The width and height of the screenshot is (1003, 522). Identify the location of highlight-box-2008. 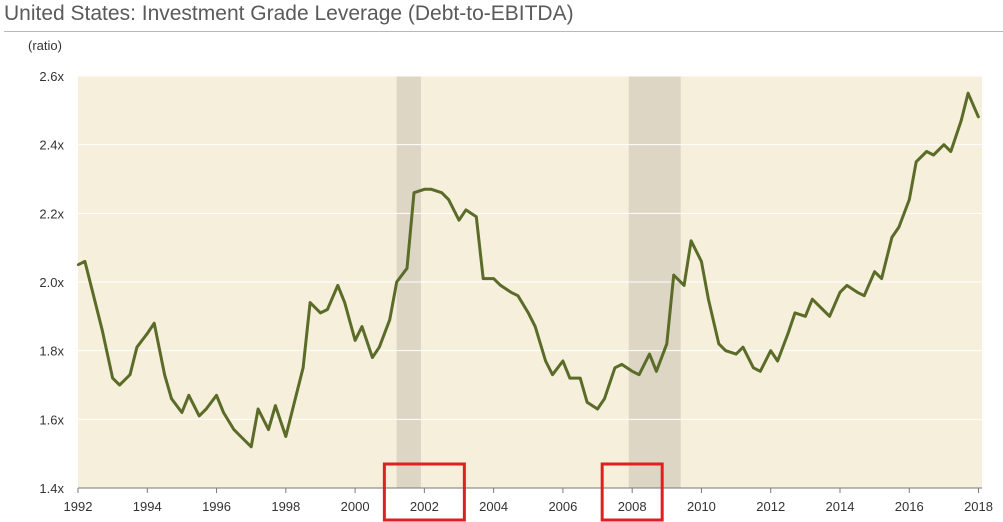
(632, 492).